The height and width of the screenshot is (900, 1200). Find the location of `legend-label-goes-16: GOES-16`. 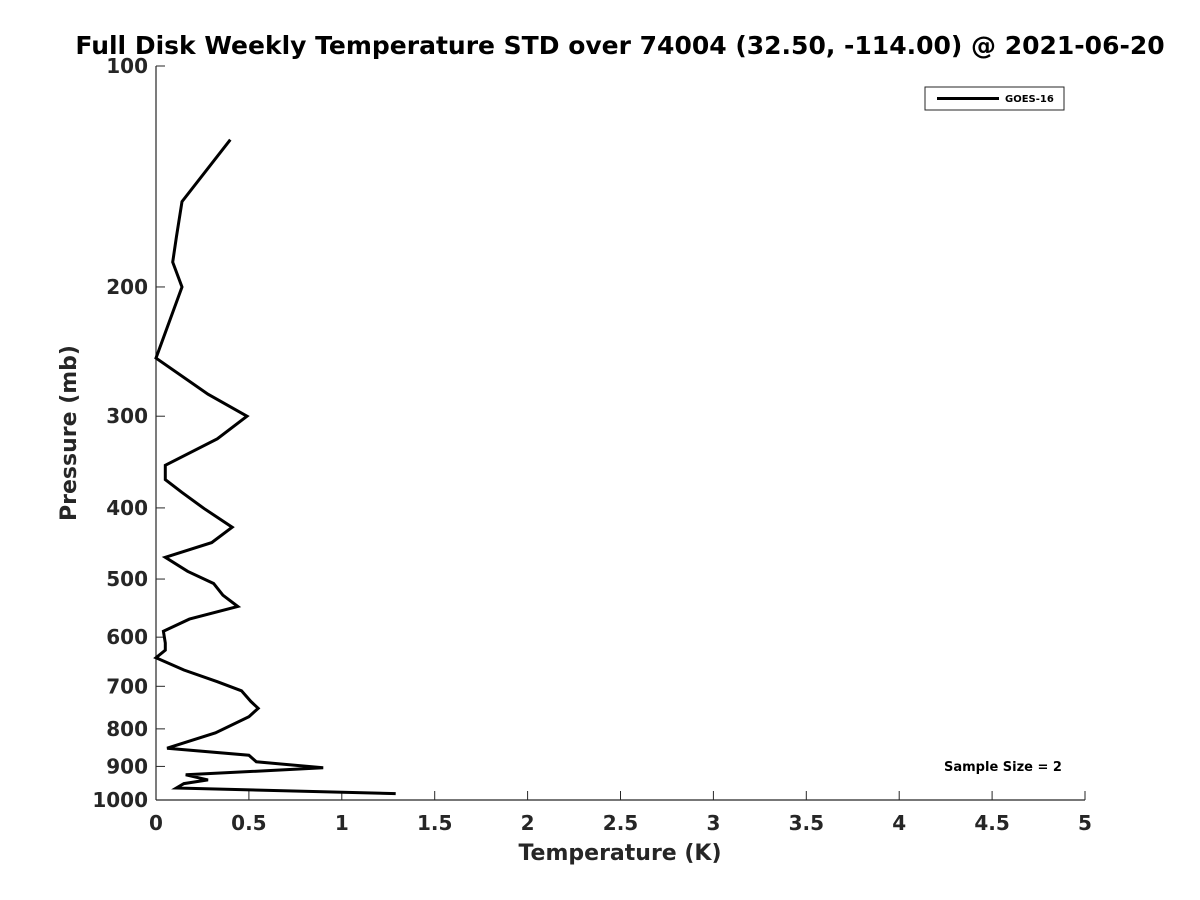

legend-label-goes-16: GOES-16 is located at coordinates (1029, 99).